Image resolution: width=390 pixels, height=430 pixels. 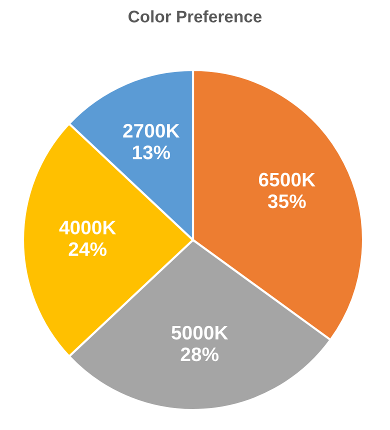 I want to click on data-label: 24%, so click(x=87, y=249).